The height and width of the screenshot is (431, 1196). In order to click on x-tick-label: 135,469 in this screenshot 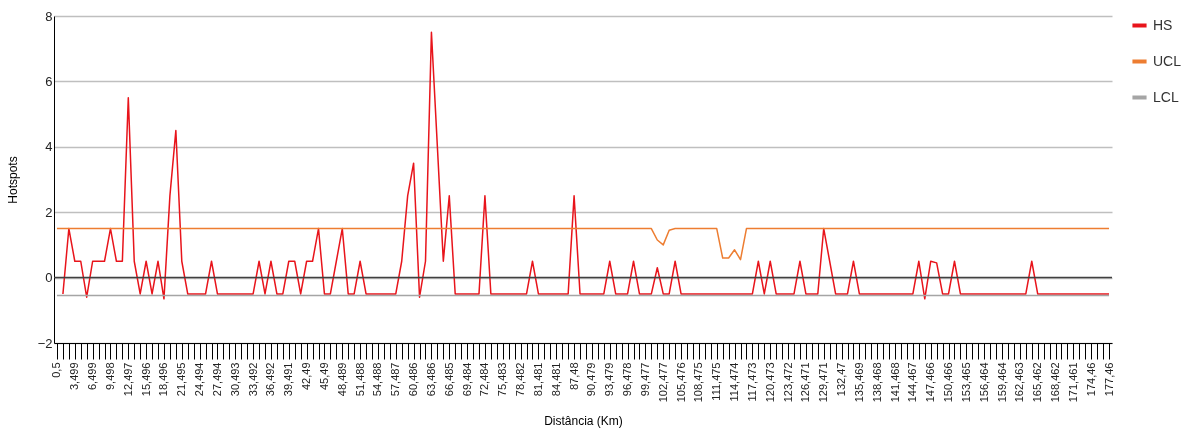, I will do `click(858, 382)`.